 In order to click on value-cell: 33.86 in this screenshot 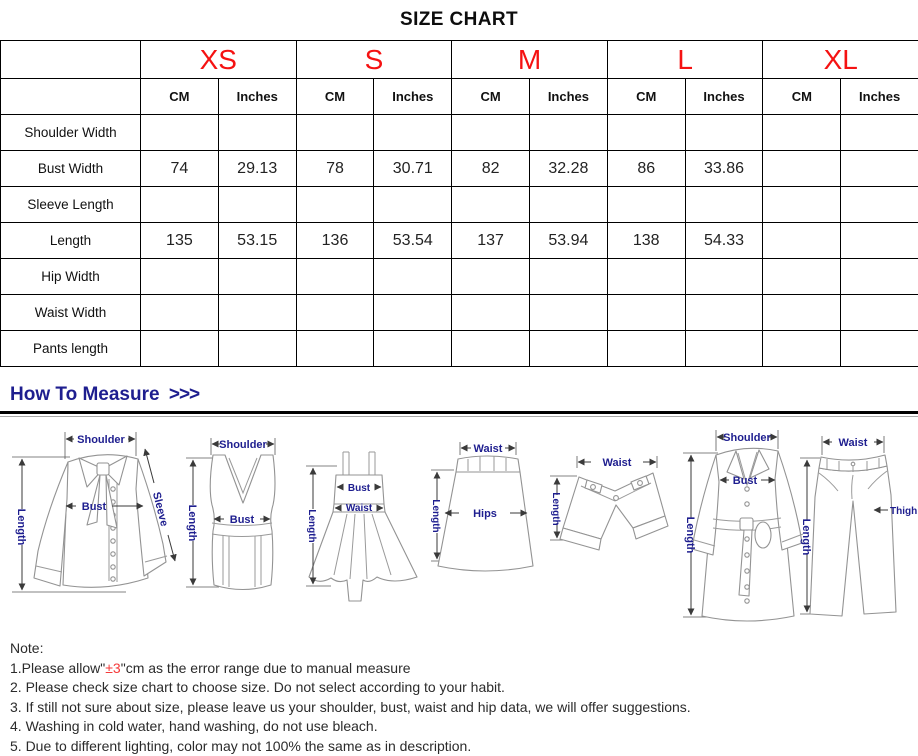, I will do `click(724, 169)`.